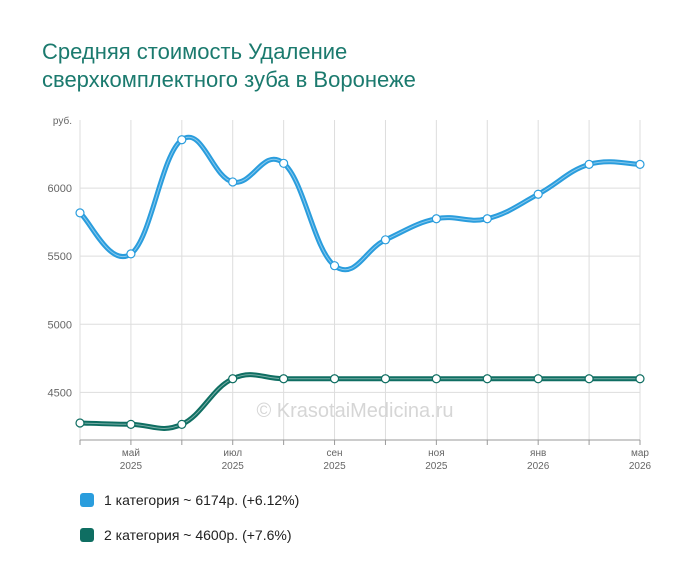  I want to click on x-tick-label-month: мар, so click(640, 453).